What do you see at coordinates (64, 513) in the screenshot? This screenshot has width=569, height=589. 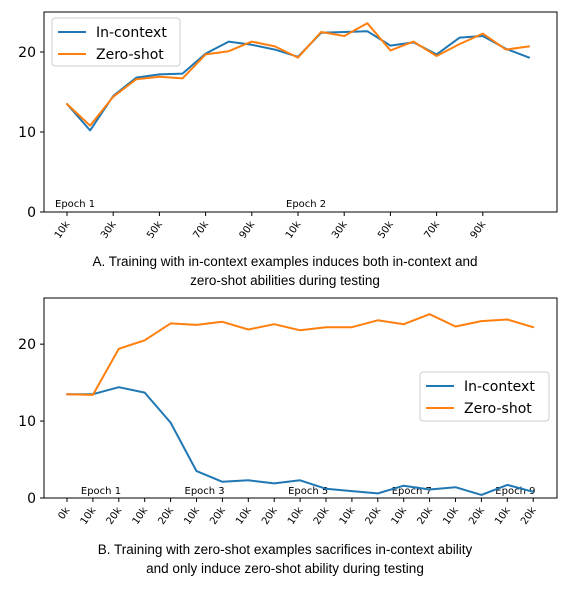 I see `x-tick-label: 0k` at bounding box center [64, 513].